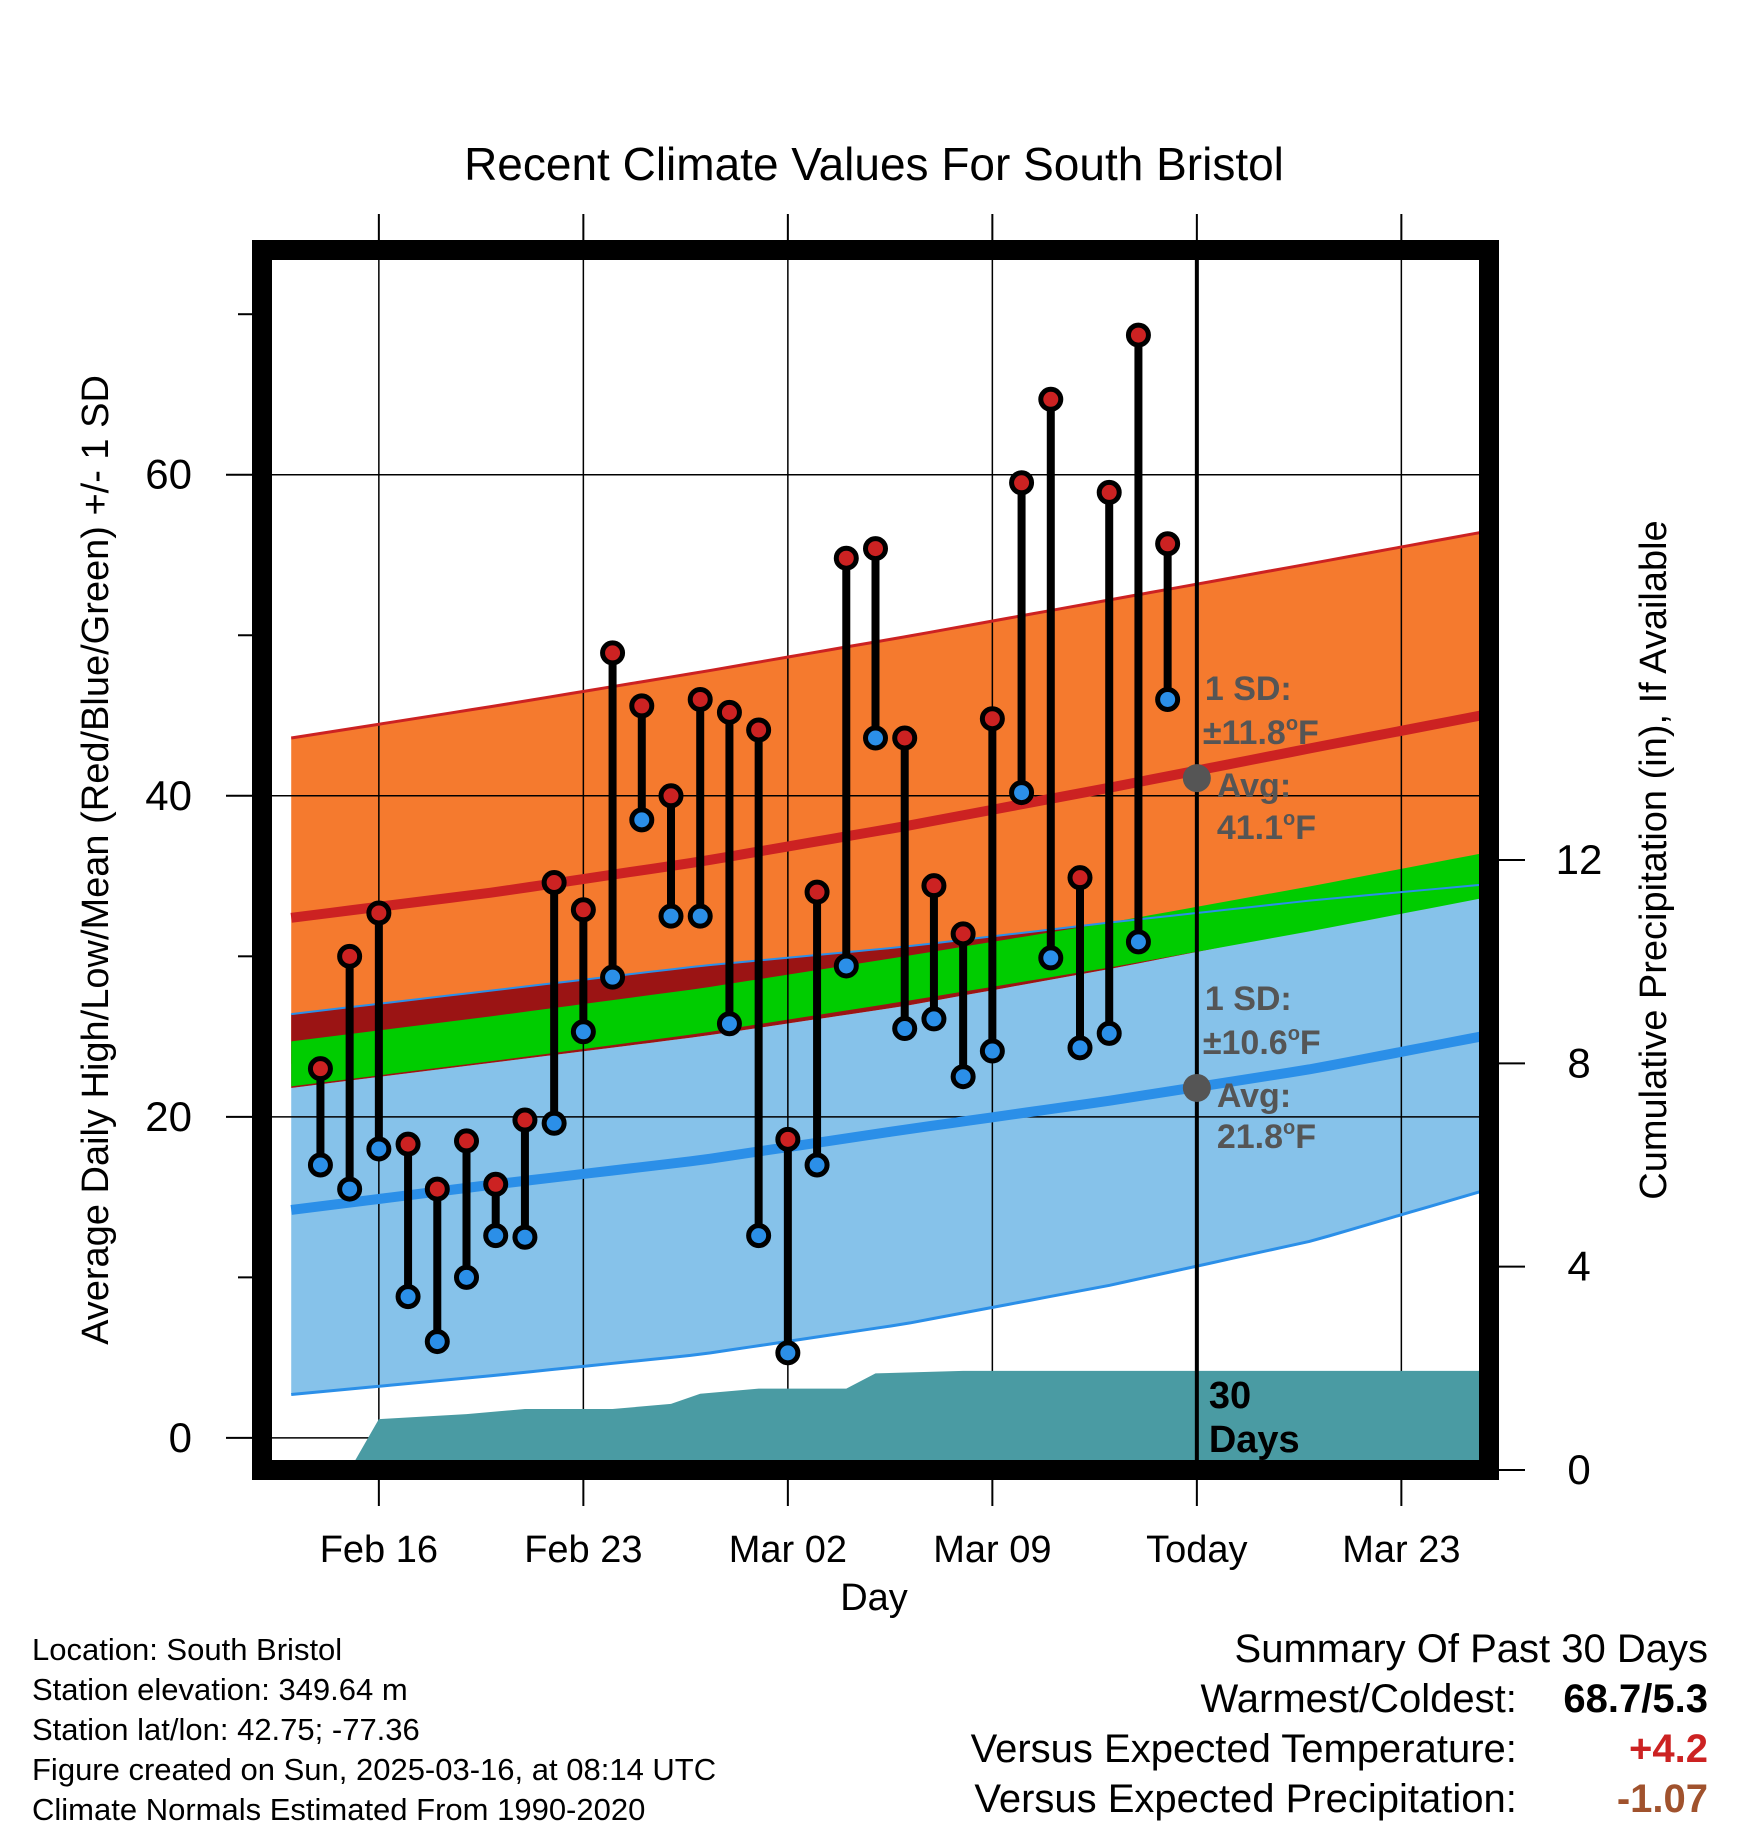 This screenshot has height=1830, width=1748. What do you see at coordinates (1668, 1749) in the screenshot?
I see `temp-deviation-value: +4.2` at bounding box center [1668, 1749].